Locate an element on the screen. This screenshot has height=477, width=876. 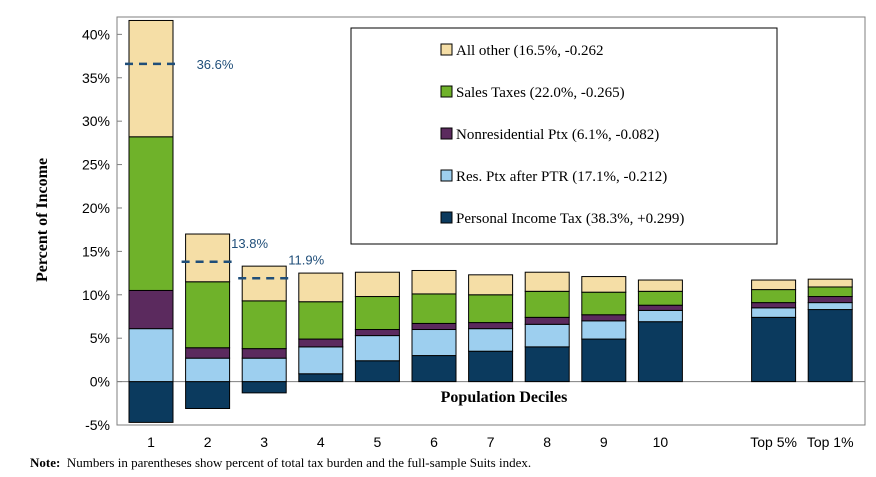
y-tick-label: 35% is located at coordinates (96, 78).